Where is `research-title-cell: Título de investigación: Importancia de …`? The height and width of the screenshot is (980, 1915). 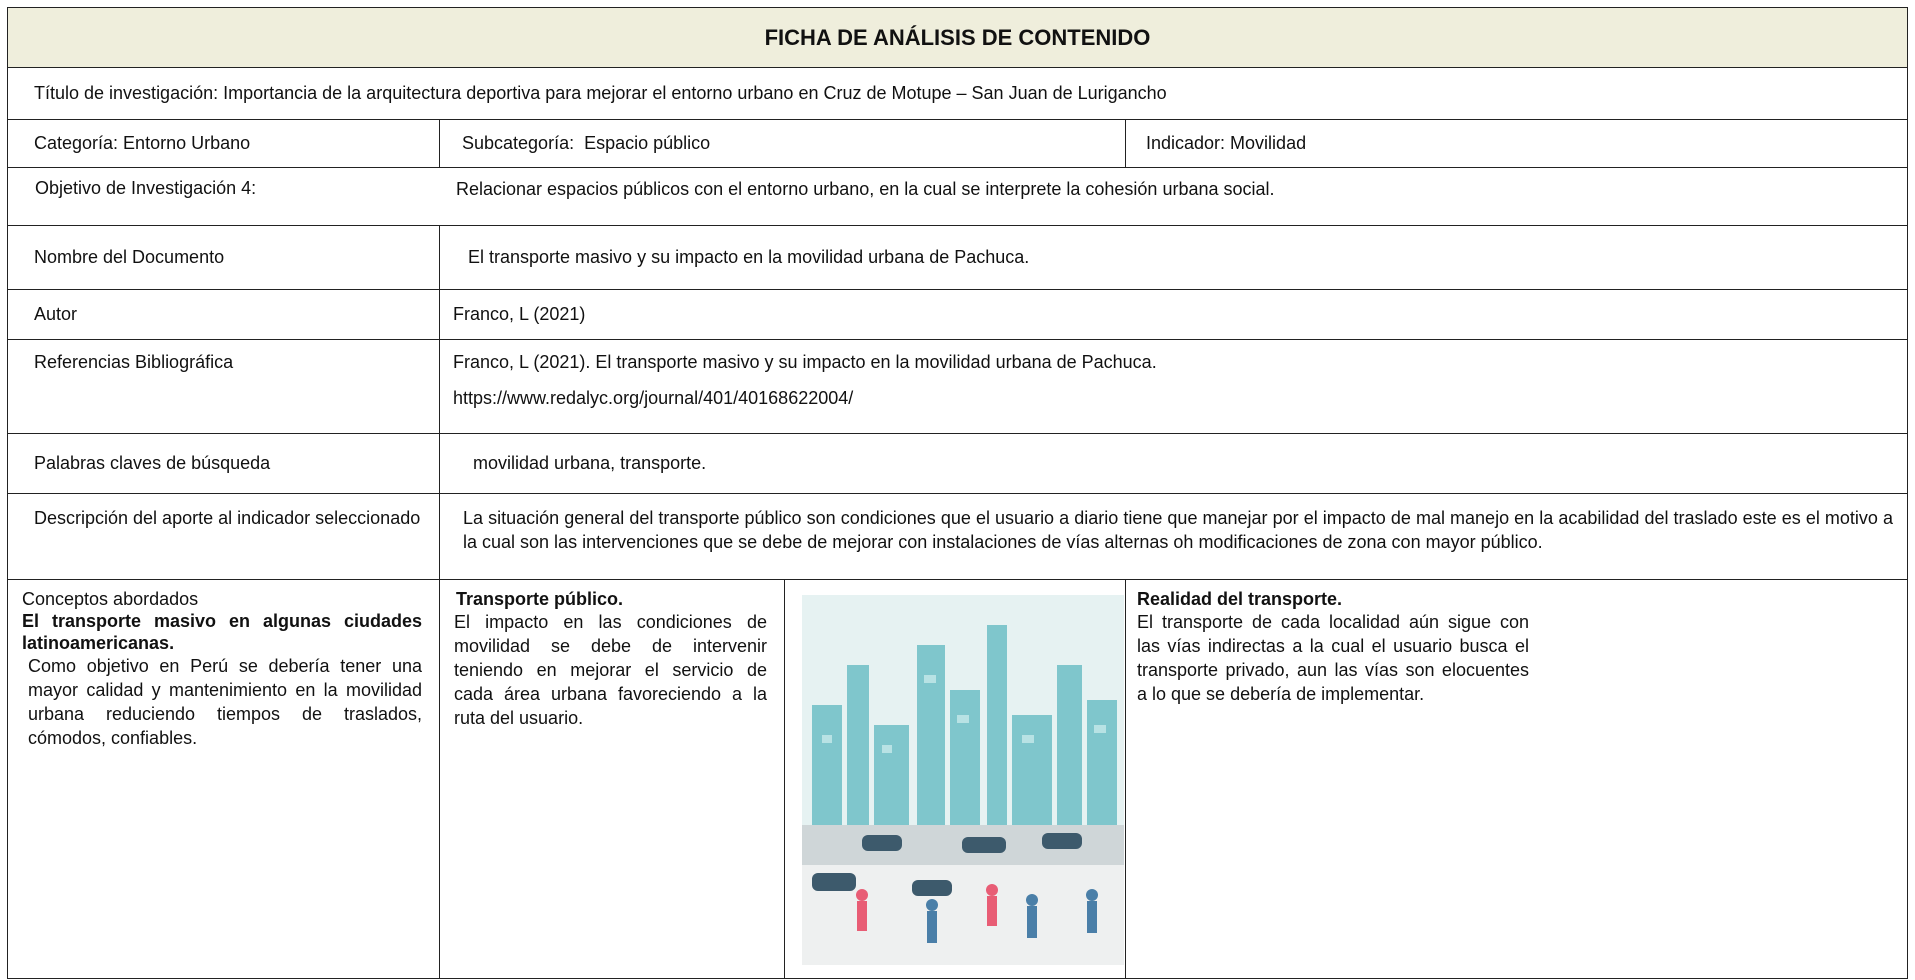
research-title-cell: Título de investigación: Importancia de … is located at coordinates (957, 93).